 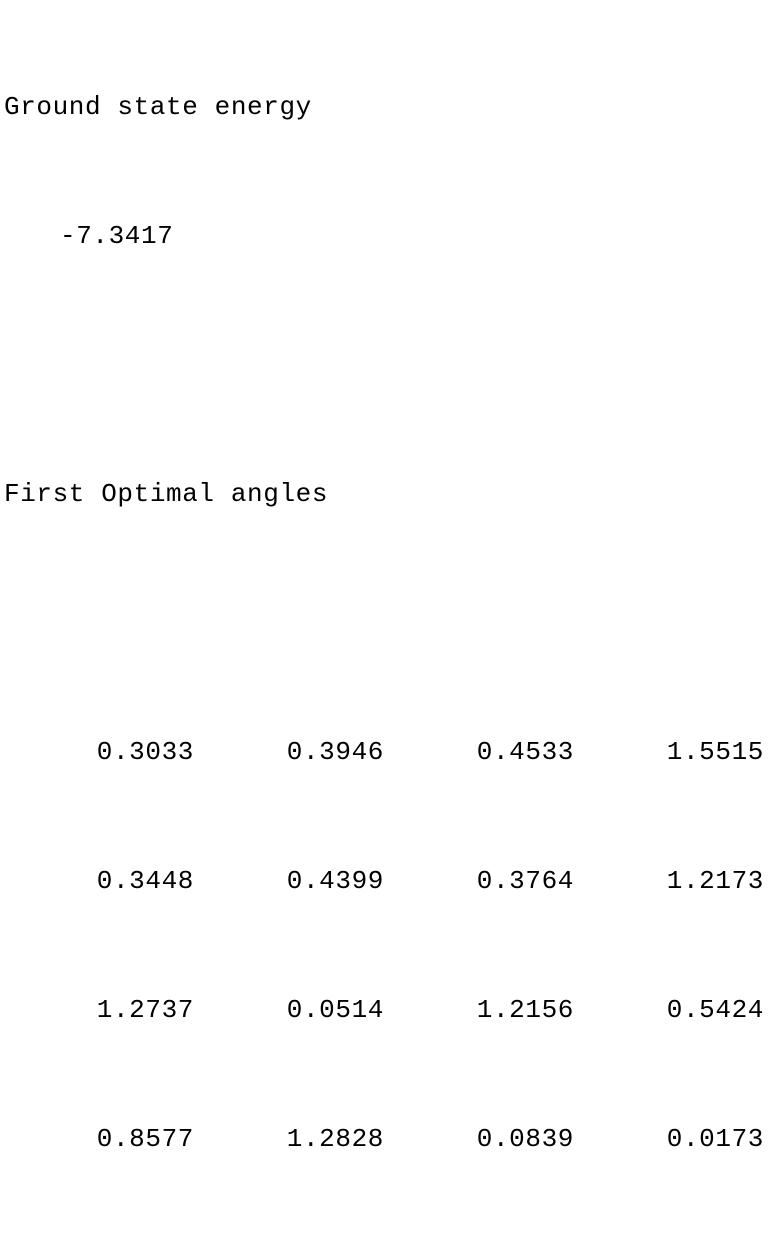 What do you see at coordinates (335, 881) in the screenshot?
I see `matrix-cell: 0.4399` at bounding box center [335, 881].